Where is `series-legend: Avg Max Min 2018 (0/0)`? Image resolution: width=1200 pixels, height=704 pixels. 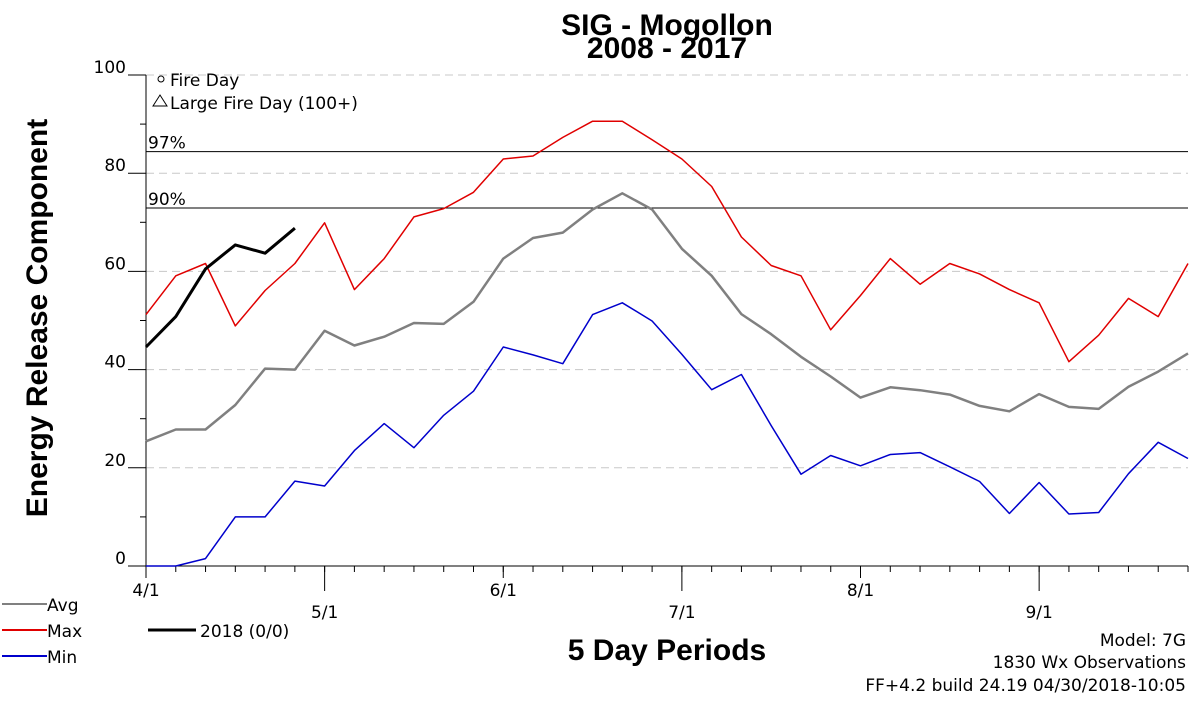 series-legend: Avg Max Min 2018 (0/0) is located at coordinates (145, 632).